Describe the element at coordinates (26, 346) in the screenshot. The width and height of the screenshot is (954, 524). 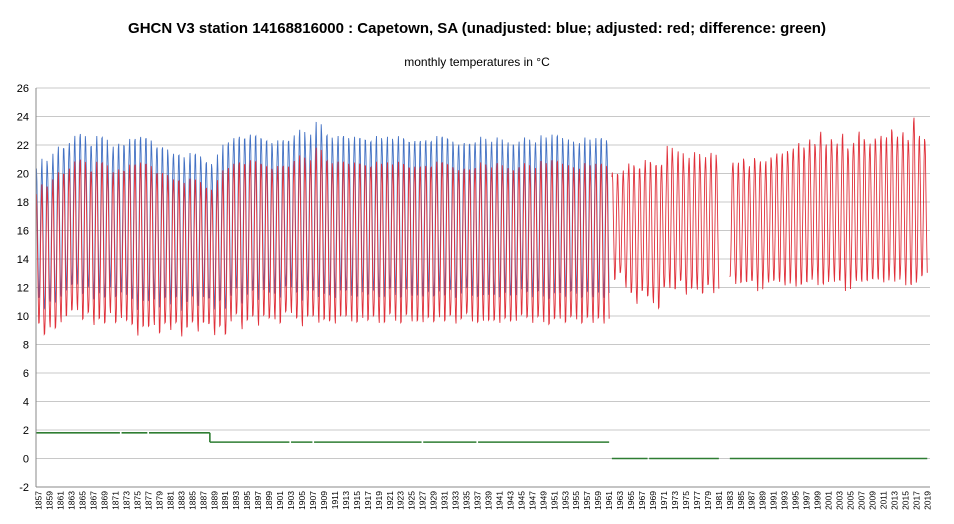
I see `y-tick-label: 8` at that location.